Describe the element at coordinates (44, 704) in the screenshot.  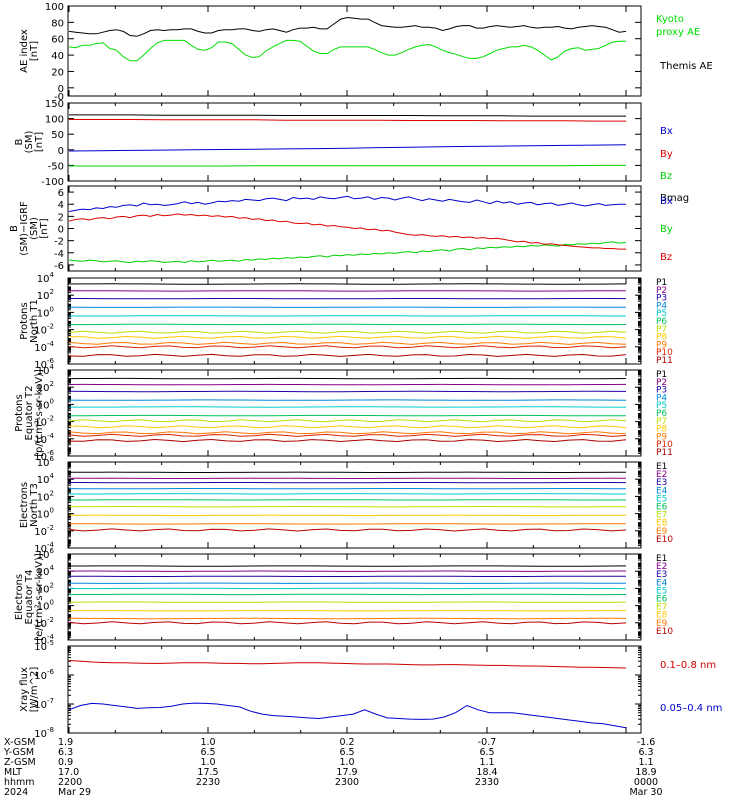
I see `y-tick-label: 10⁻⁷` at that location.